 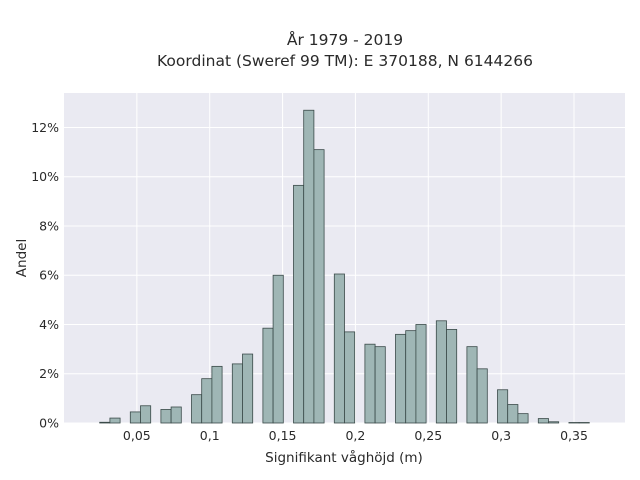 What do you see at coordinates (49, 275) in the screenshot?
I see `y-tick-label: 6%` at bounding box center [49, 275].